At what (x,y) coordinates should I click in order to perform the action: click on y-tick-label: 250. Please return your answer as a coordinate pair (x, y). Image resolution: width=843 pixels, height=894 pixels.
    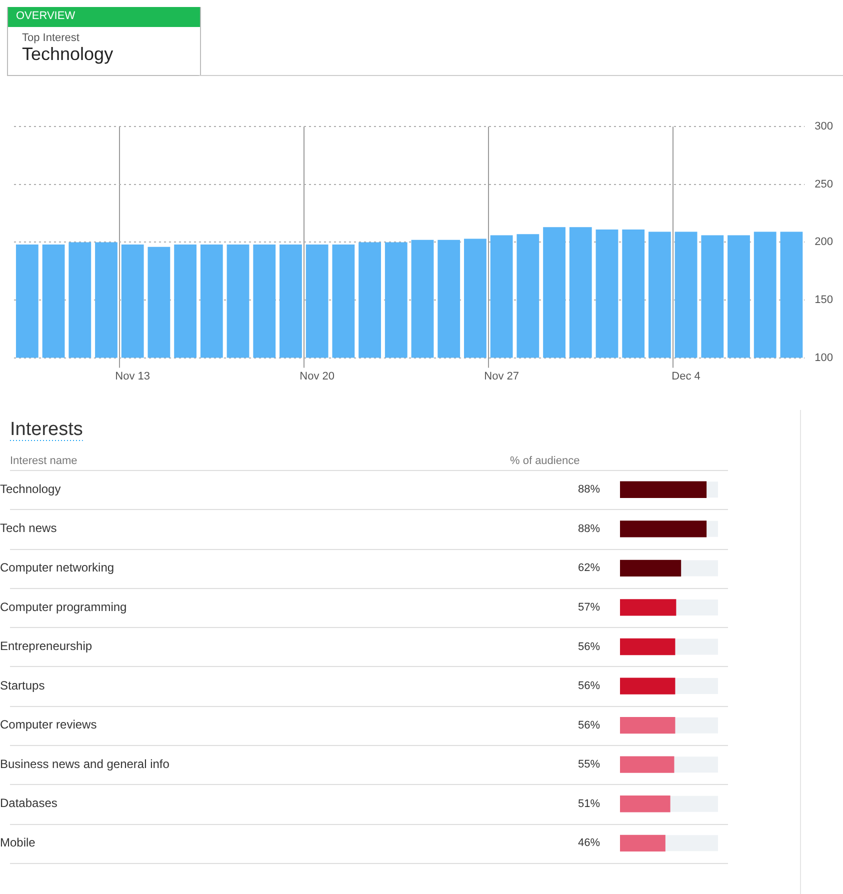
    Looking at the image, I should click on (824, 184).